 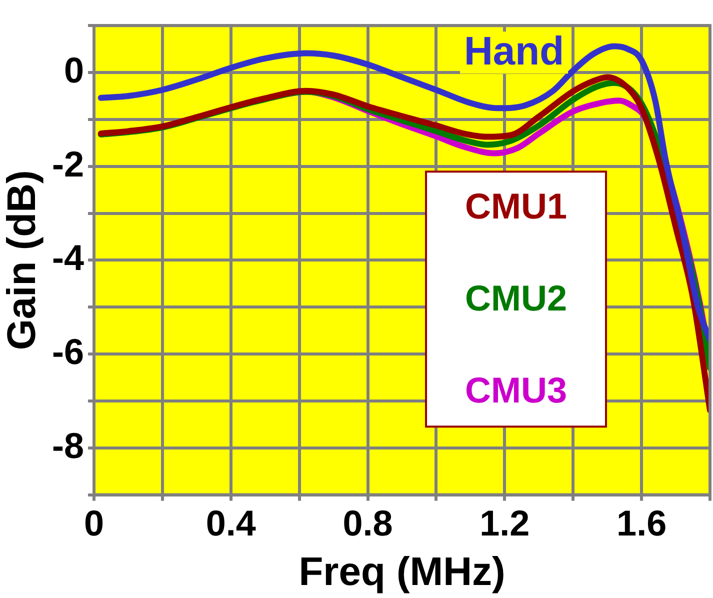 I want to click on y-tick-label: -4, so click(x=68, y=257).